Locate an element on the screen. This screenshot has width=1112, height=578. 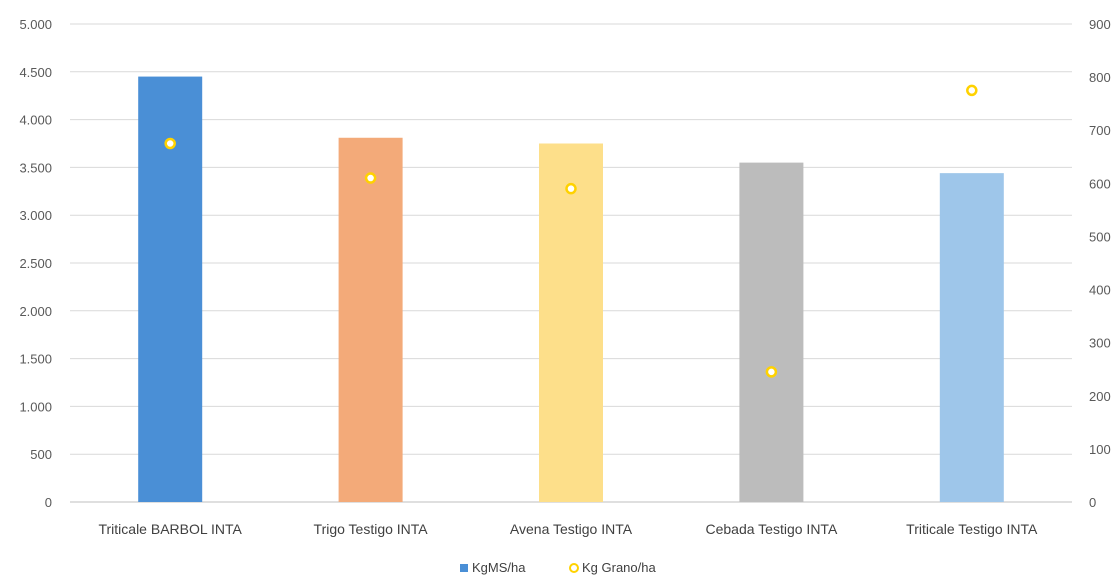
y-tick-label: 500 is located at coordinates (41, 454).